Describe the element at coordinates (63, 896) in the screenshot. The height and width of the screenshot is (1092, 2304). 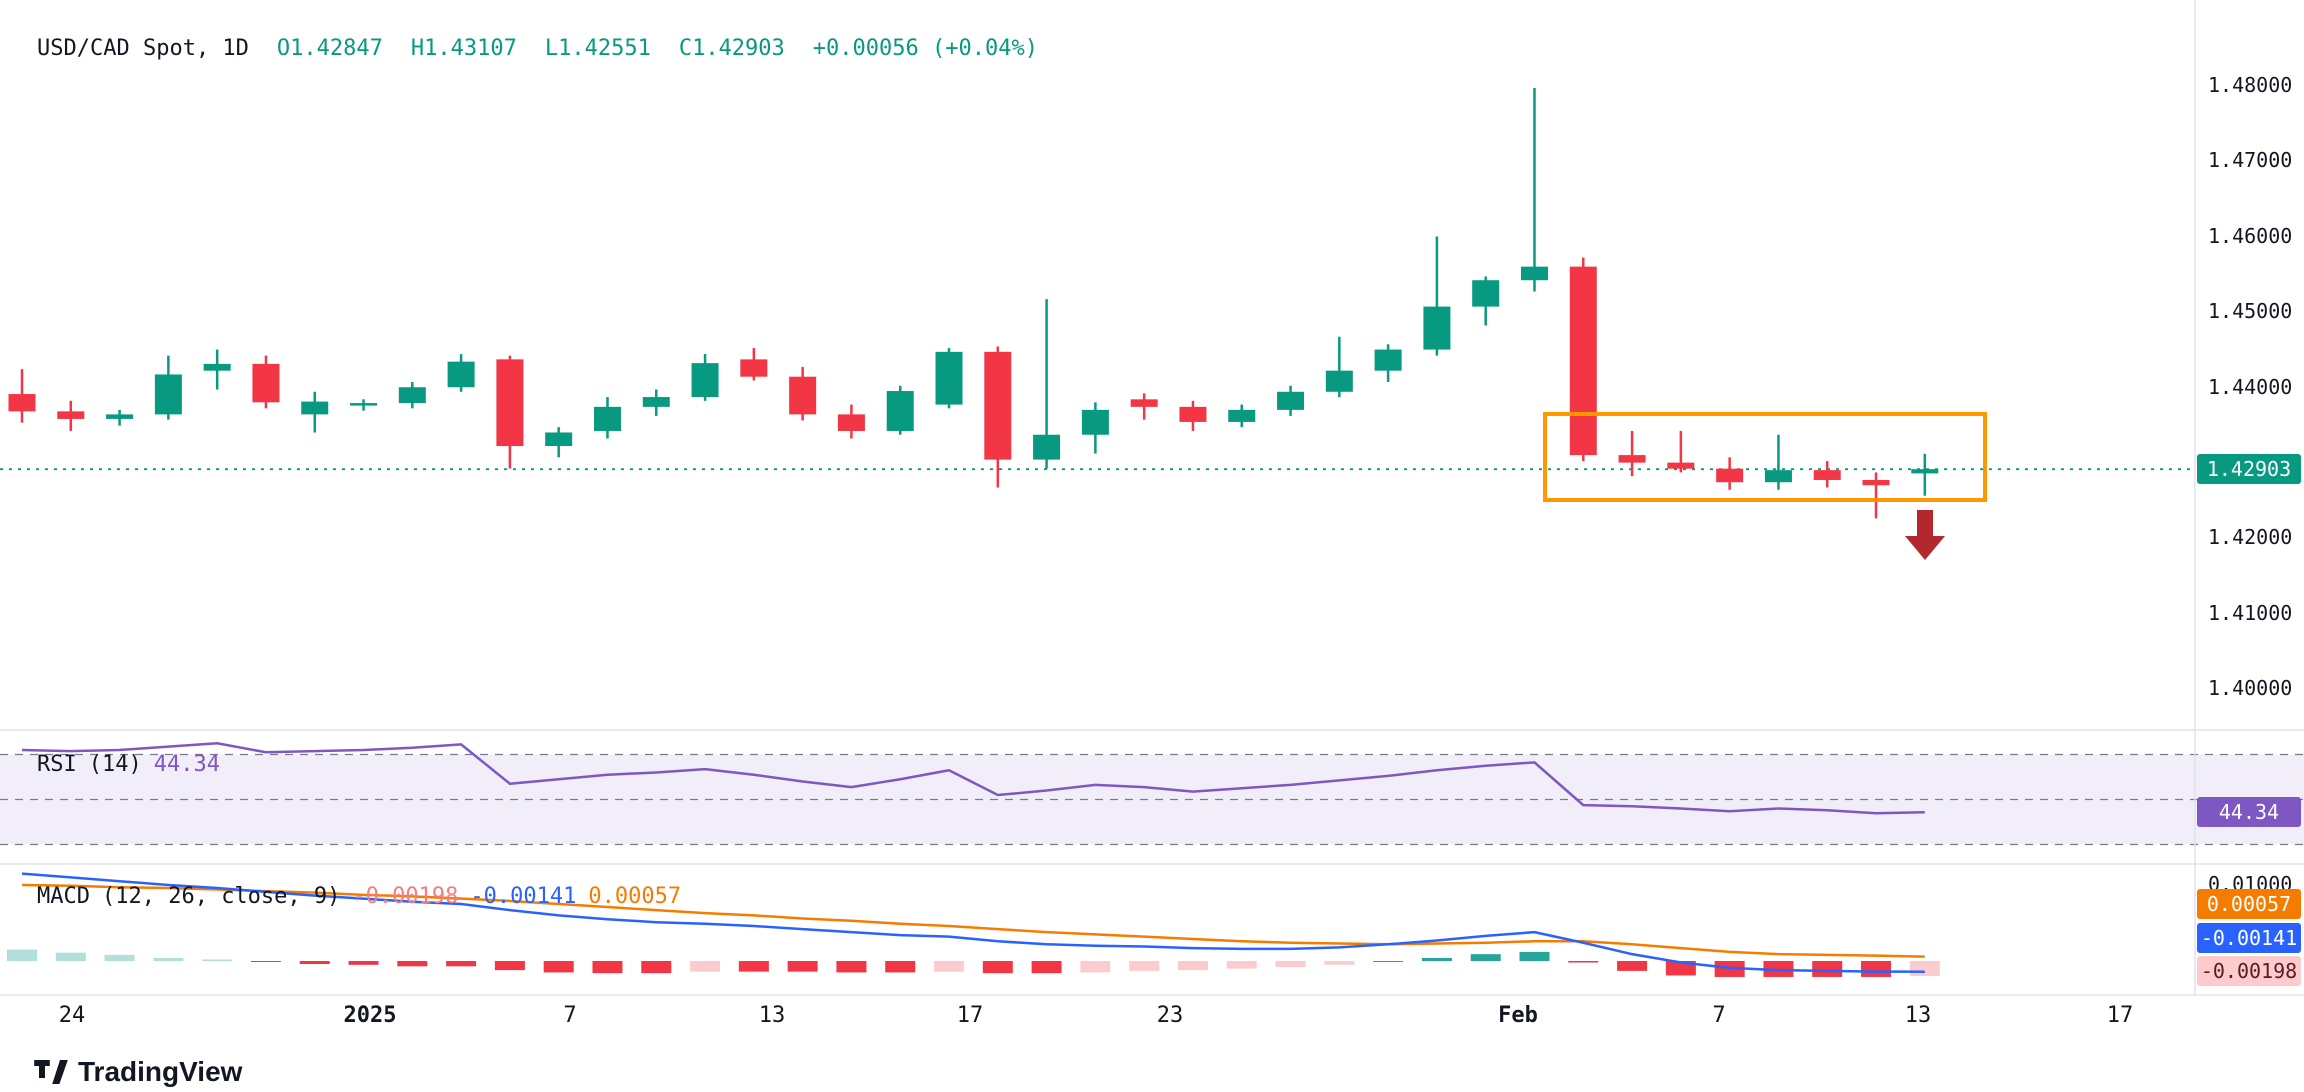
I see `macd-title: MACD` at that location.